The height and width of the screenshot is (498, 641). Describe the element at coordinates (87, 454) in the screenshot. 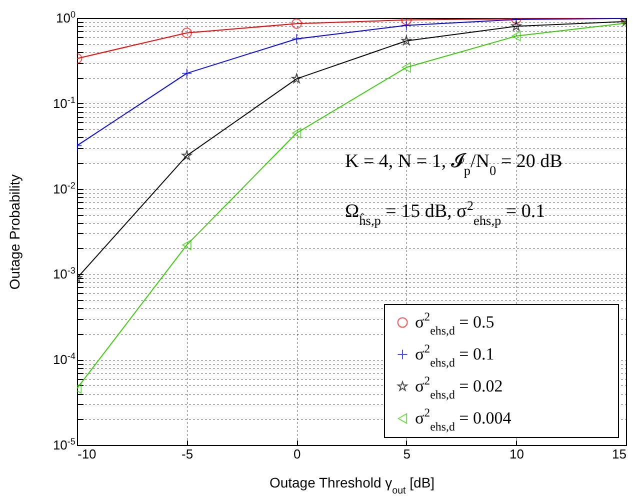

I see `x-tick-label: -10` at that location.